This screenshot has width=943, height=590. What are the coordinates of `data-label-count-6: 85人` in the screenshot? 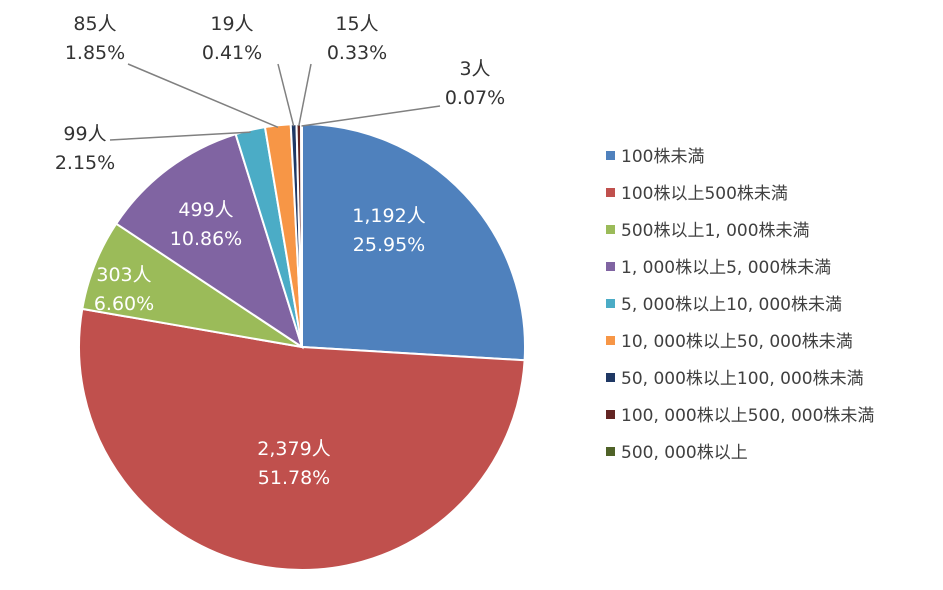 It's located at (94, 24).